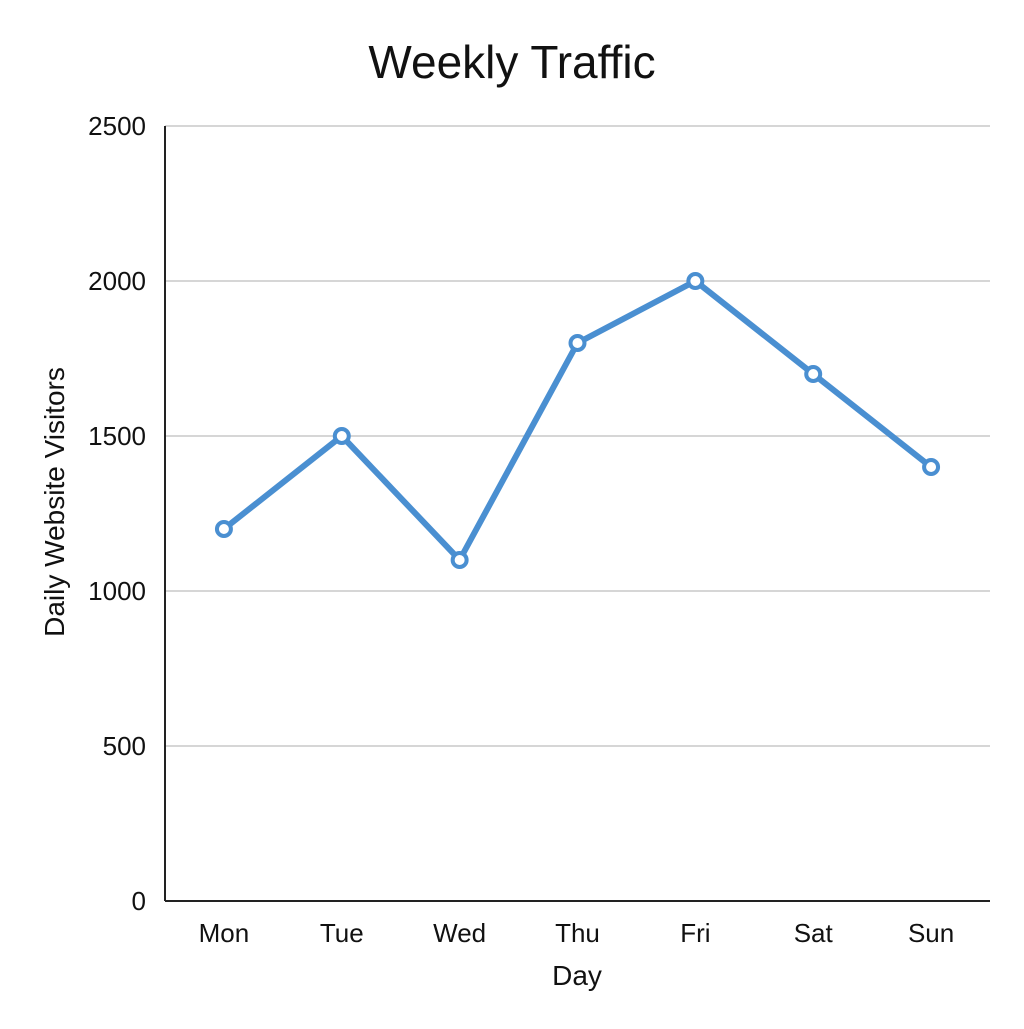 The width and height of the screenshot is (1024, 1029). I want to click on data-point-tue, so click(341, 436).